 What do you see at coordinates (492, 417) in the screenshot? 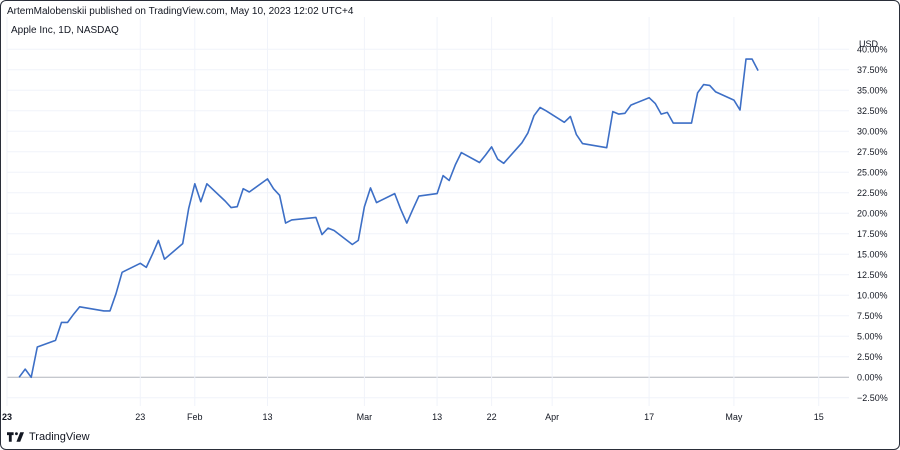
I see `x-tick-label: 22` at bounding box center [492, 417].